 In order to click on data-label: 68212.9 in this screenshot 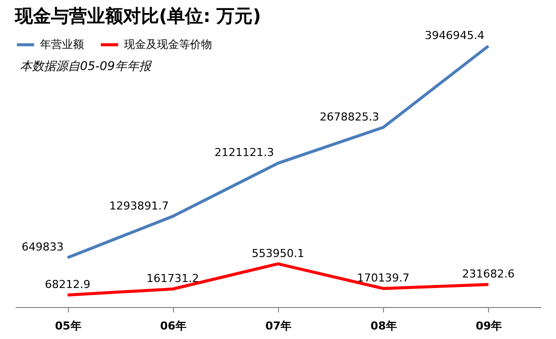, I will do `click(67, 284)`.